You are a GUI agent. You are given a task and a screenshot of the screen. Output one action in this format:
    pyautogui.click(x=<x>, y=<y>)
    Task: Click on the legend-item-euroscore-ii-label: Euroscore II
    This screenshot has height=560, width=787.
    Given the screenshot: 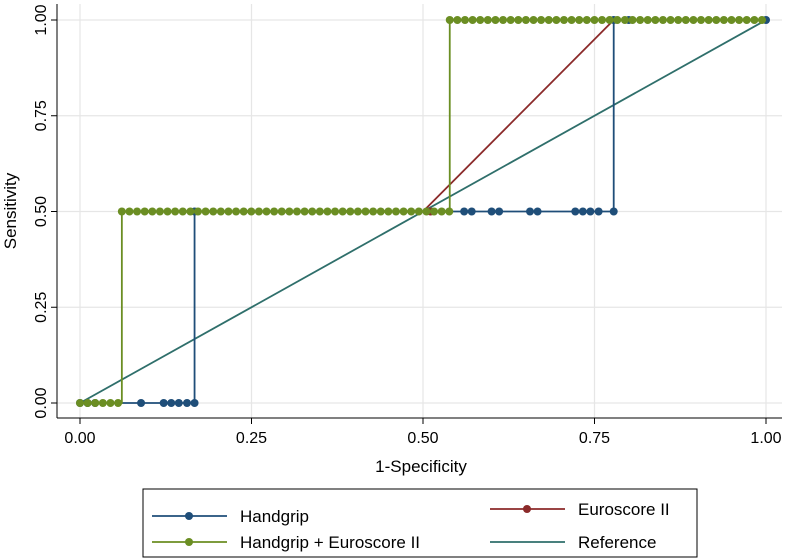 What is the action you would take?
    pyautogui.click(x=624, y=509)
    